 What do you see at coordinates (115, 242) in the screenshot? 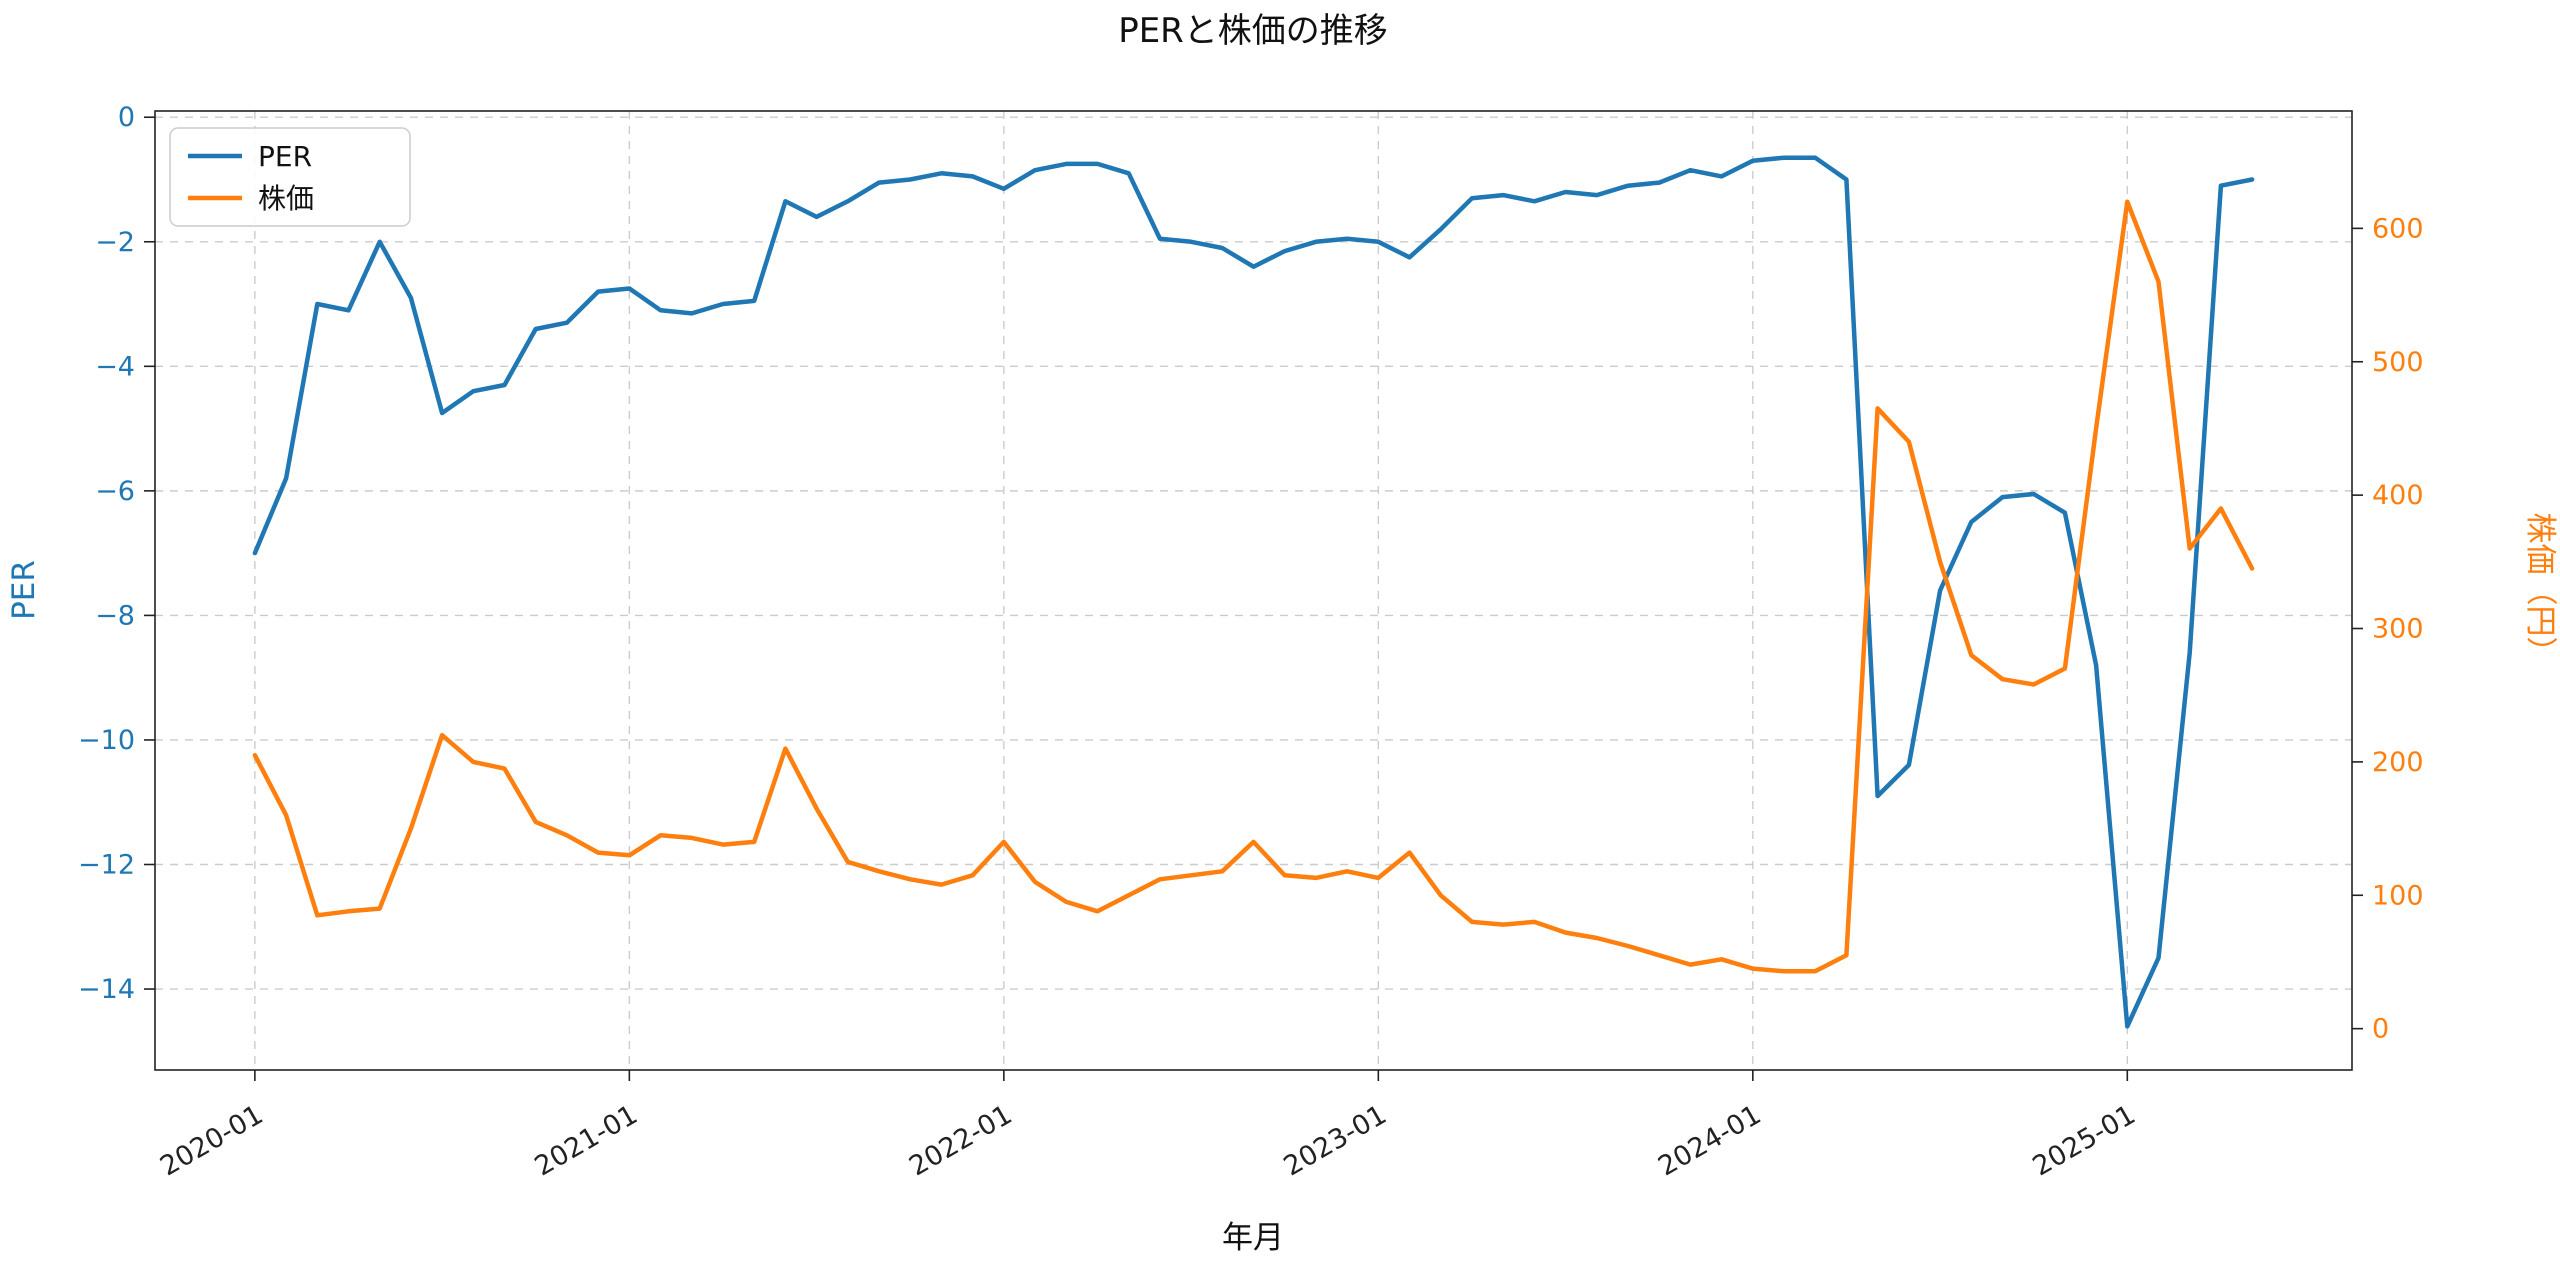
I see `left-tick-label: −2` at bounding box center [115, 242].